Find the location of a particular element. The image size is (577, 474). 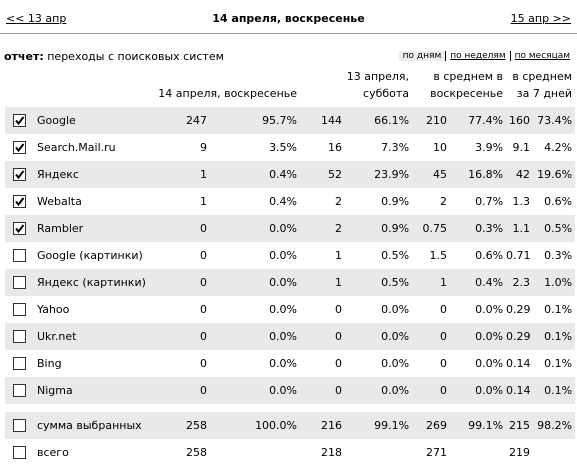

percent-cell: 19.6% is located at coordinates (554, 174).